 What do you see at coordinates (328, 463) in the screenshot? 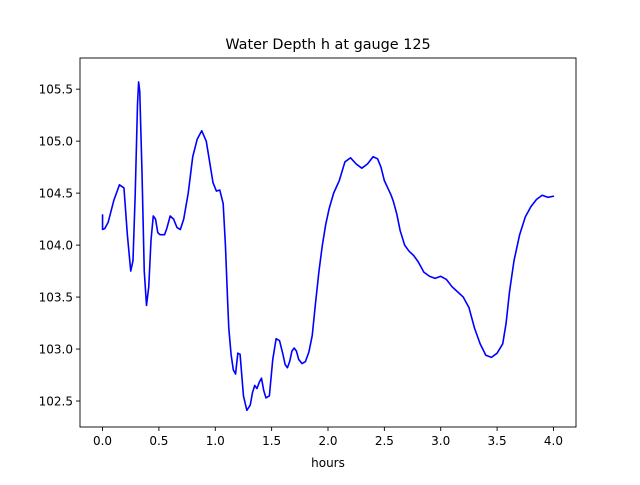
I see `x-axis-label: hours` at bounding box center [328, 463].